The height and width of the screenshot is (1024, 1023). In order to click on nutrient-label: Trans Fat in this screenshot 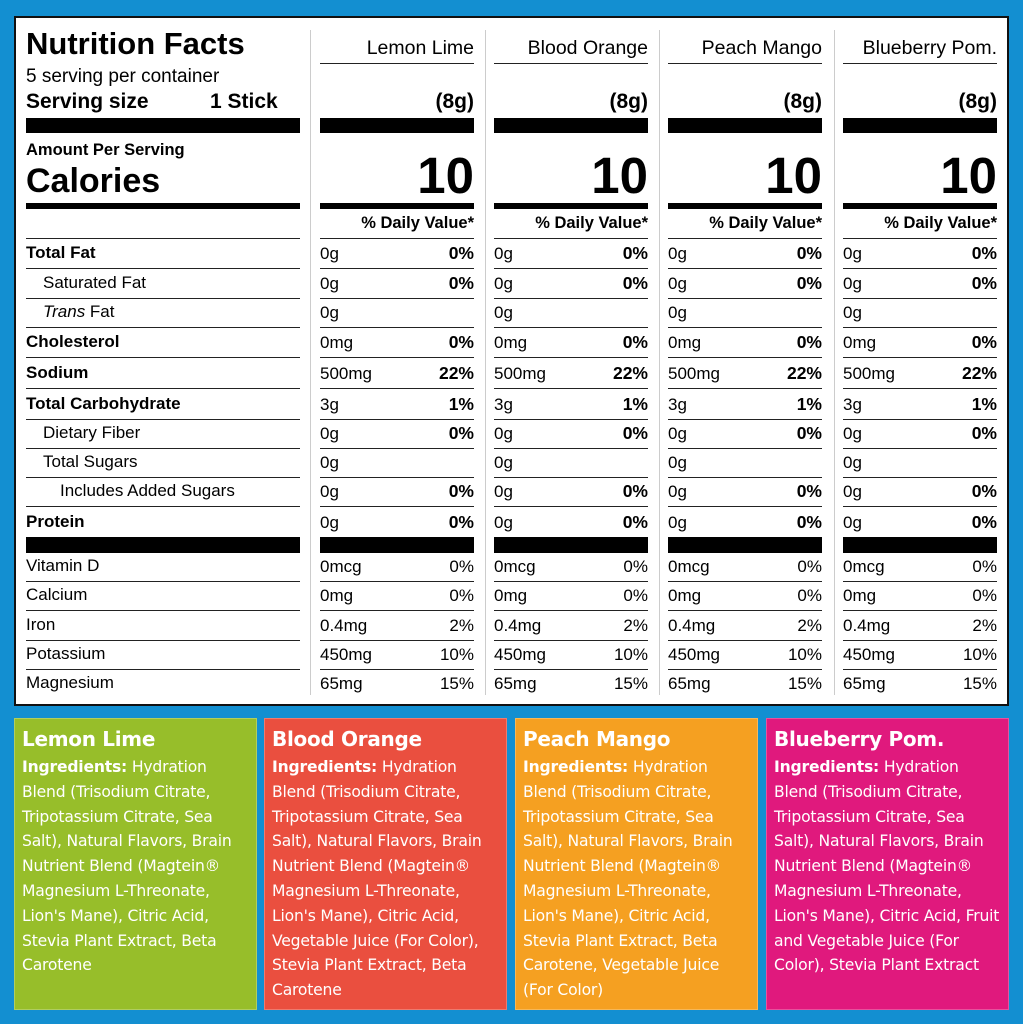, I will do `click(79, 312)`.